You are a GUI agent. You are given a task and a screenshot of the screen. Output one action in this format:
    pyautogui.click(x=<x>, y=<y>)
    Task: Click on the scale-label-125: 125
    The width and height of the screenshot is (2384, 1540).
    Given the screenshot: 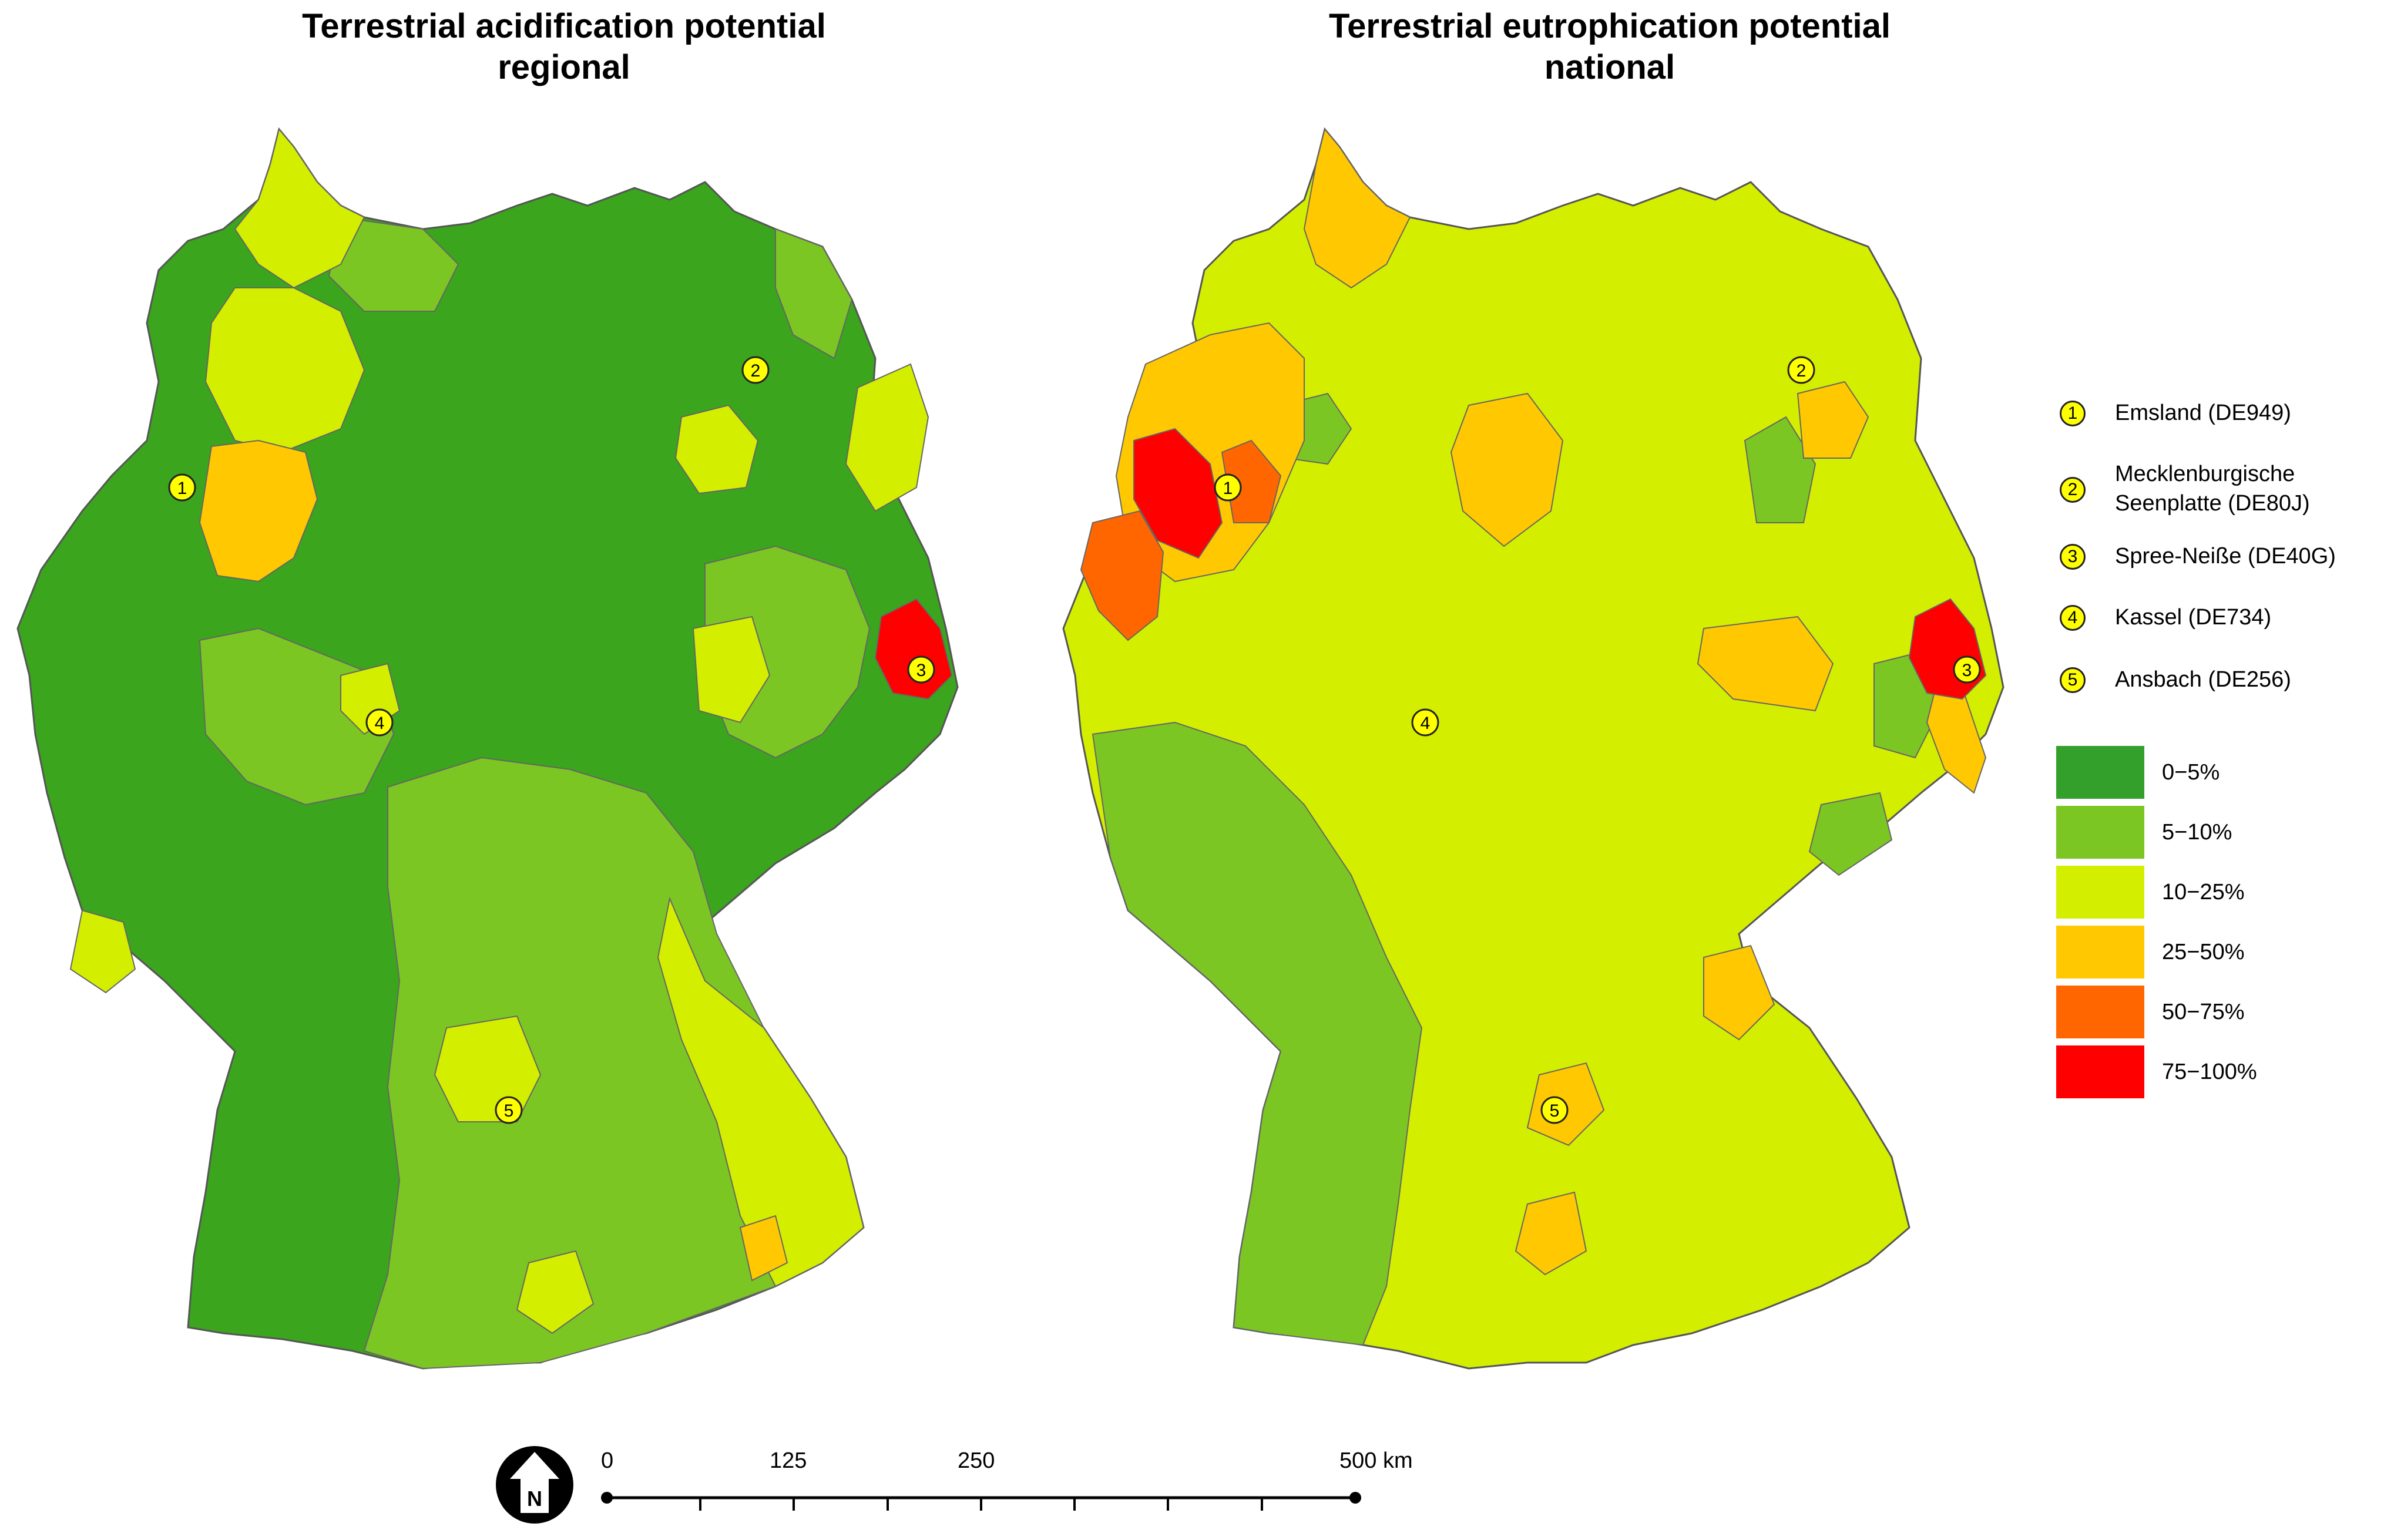 What is the action you would take?
    pyautogui.click(x=789, y=1461)
    